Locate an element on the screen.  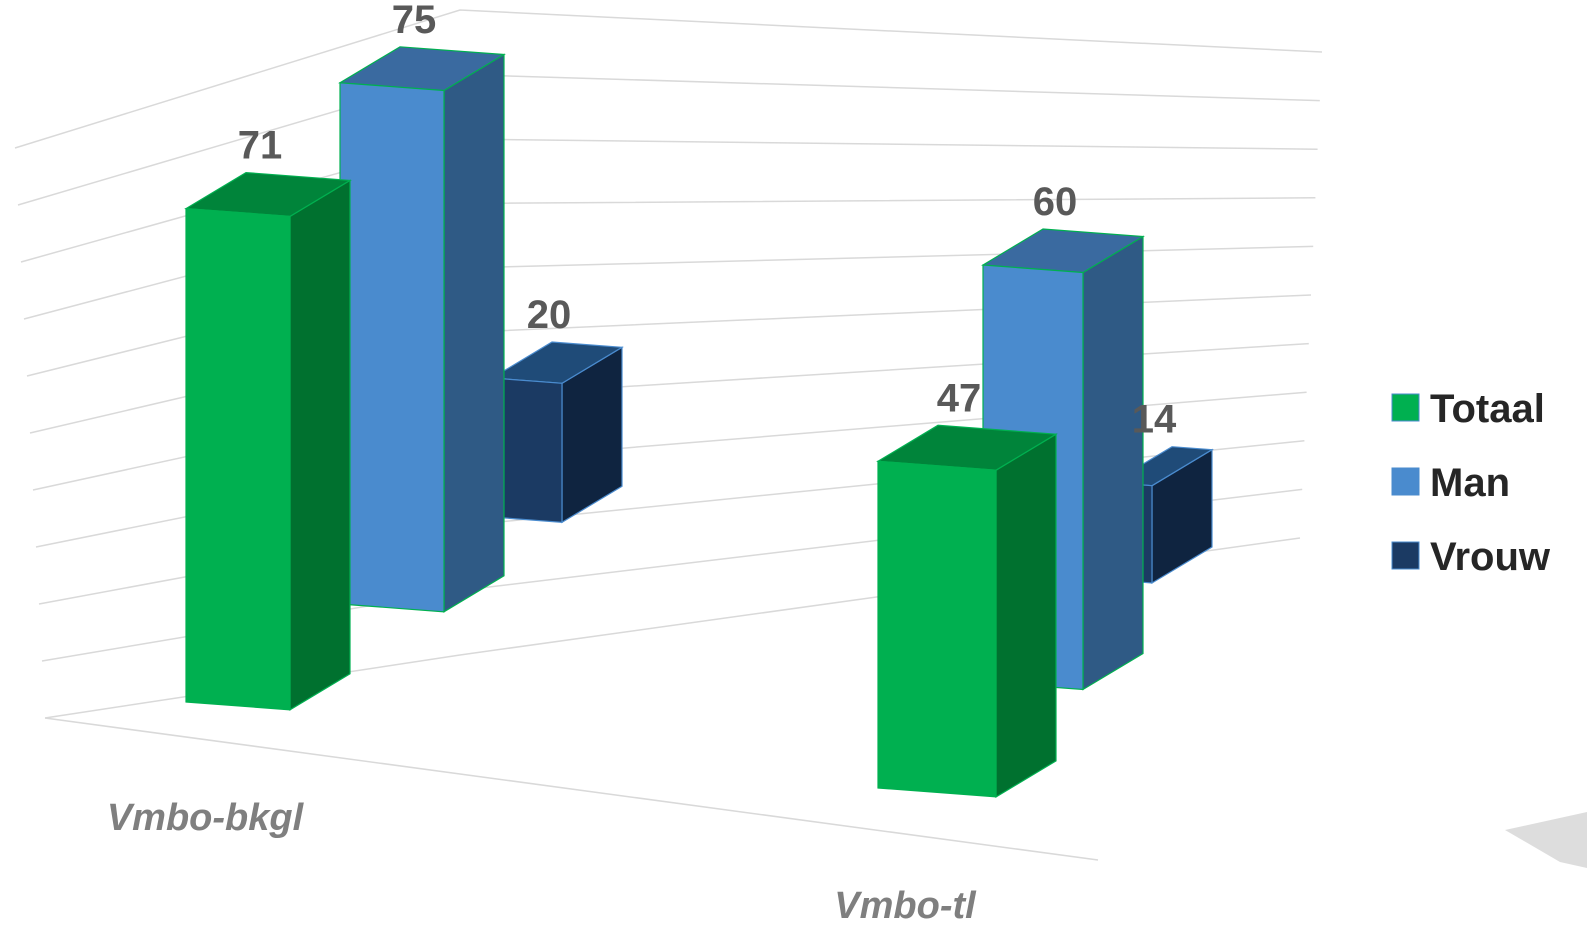
decorative-shadow is located at coordinates (1546, 840).